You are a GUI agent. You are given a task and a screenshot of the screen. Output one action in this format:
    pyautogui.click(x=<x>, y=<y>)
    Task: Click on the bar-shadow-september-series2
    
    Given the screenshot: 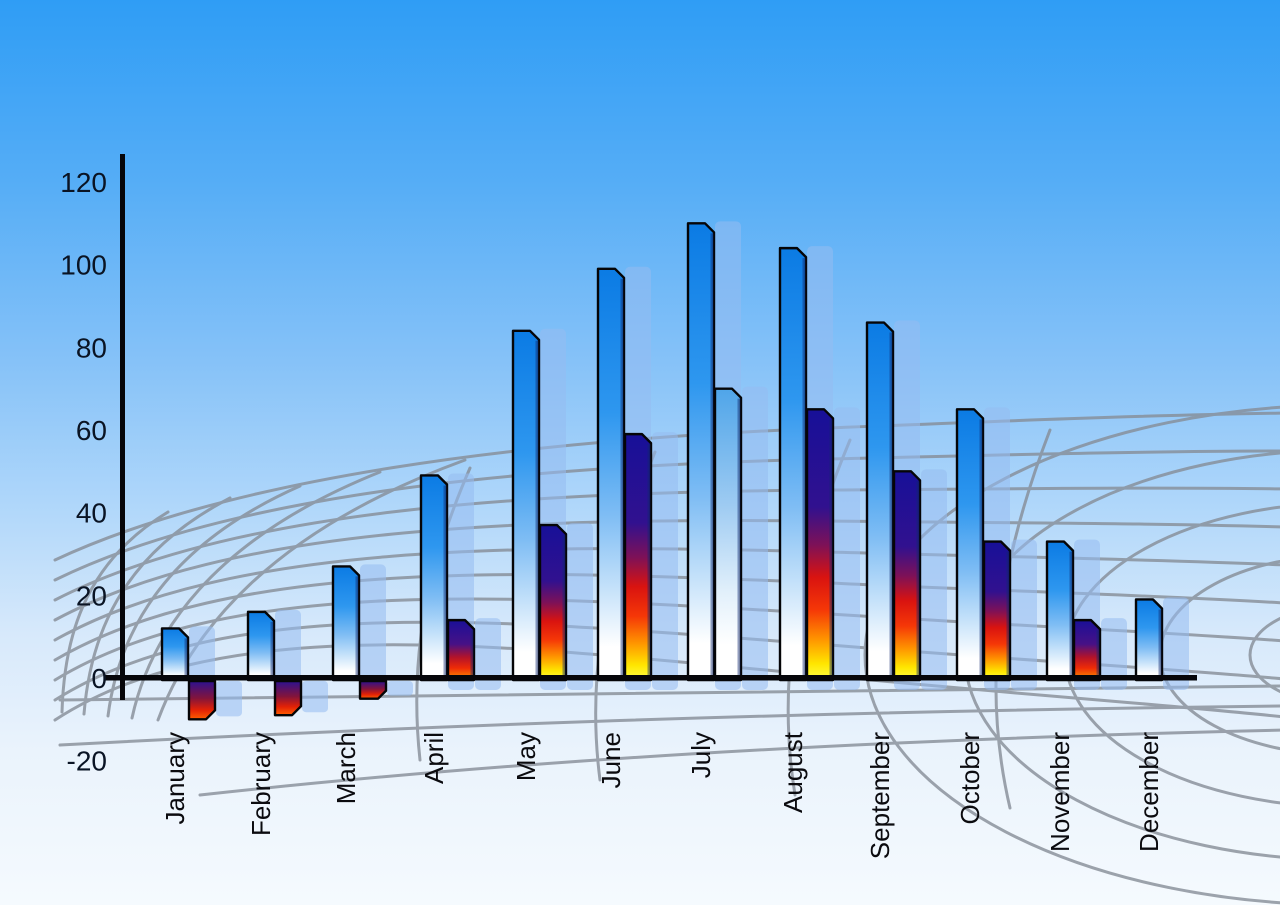 What is the action you would take?
    pyautogui.click(x=934, y=579)
    